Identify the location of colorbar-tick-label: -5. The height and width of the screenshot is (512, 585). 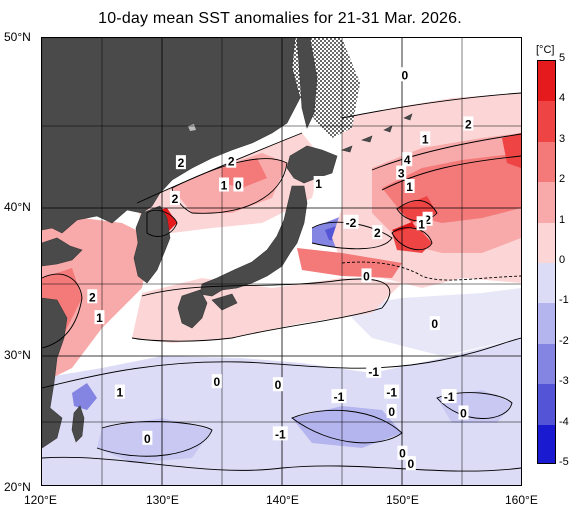
(564, 462).